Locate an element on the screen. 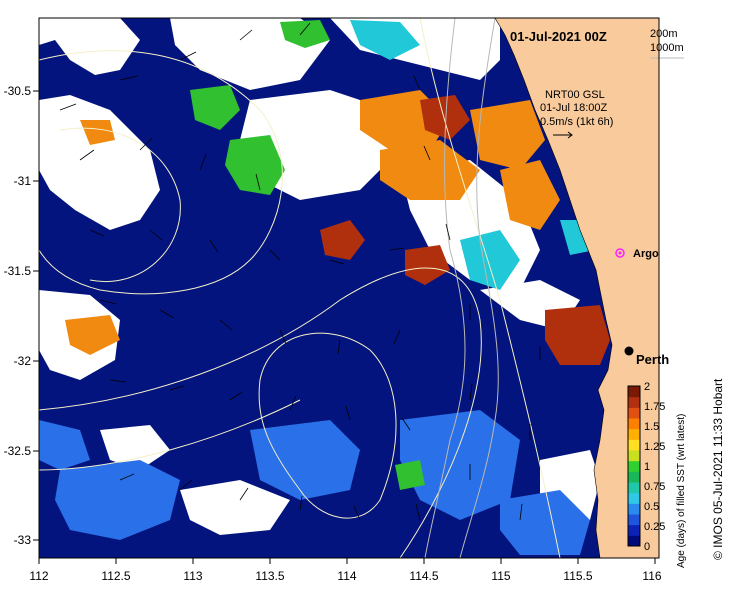  colorbar-tick-label: 1 is located at coordinates (647, 467).